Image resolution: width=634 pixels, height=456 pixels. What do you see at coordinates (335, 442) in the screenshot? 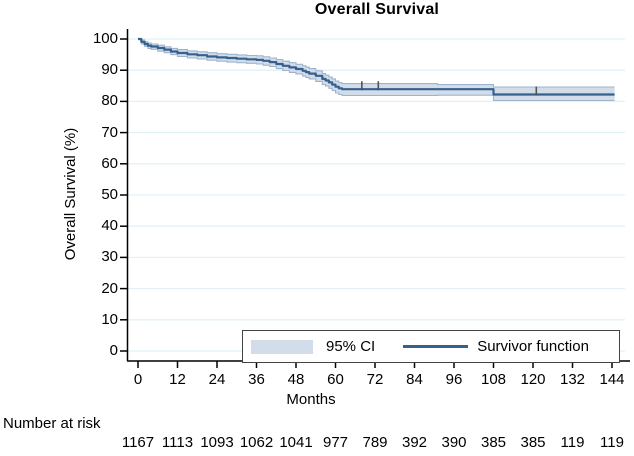
I see `risk-count: 977` at bounding box center [335, 442].